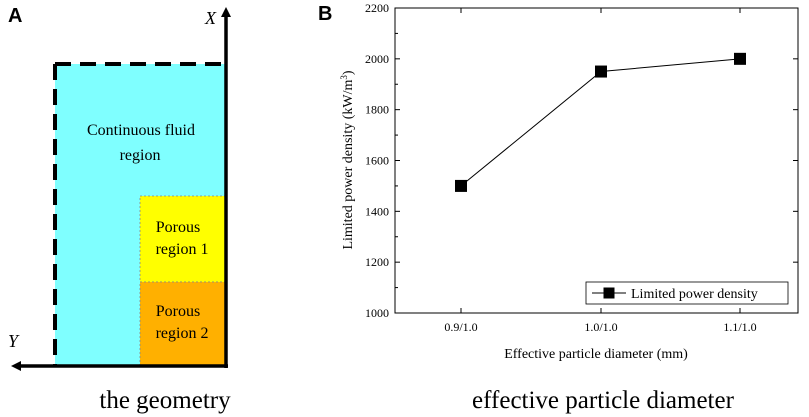 Image resolution: width=809 pixels, height=417 pixels. What do you see at coordinates (182, 249) in the screenshot?
I see `porous-region-1-label-line2: region 1` at bounding box center [182, 249].